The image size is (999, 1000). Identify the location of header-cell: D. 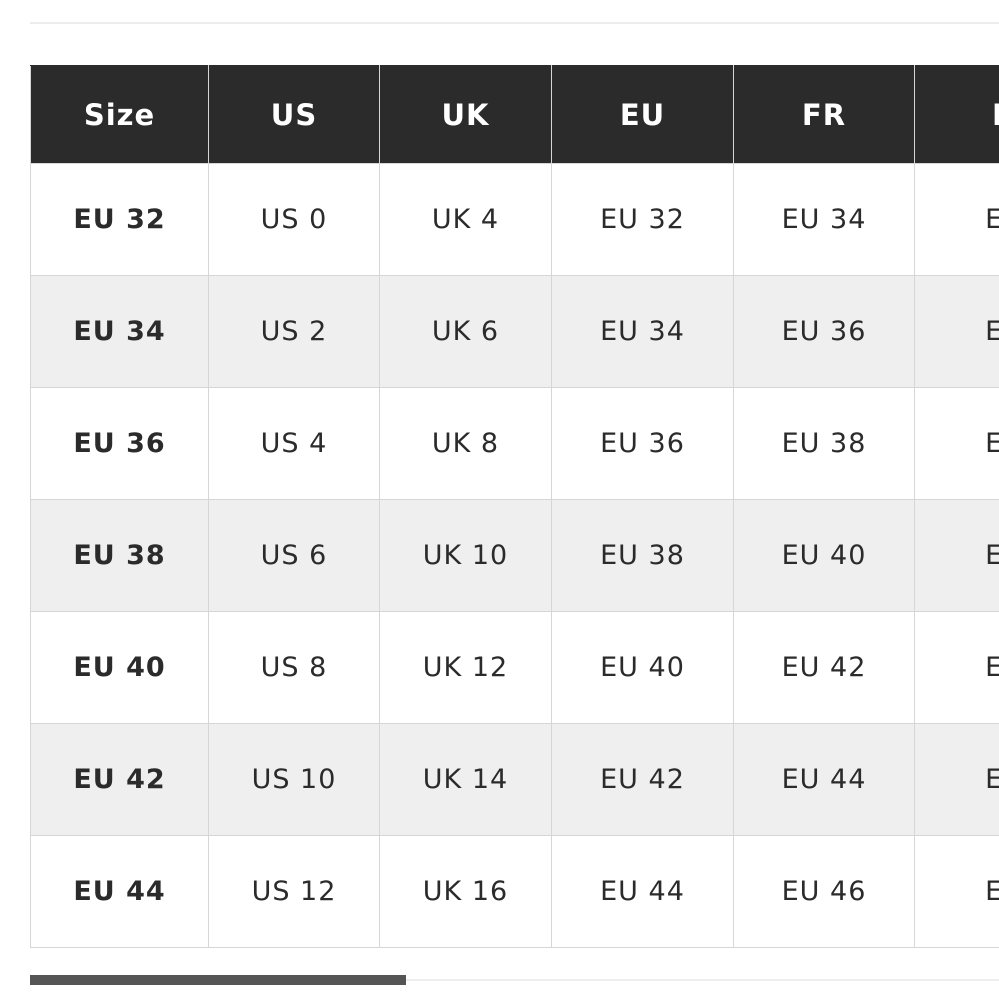
(956, 114).